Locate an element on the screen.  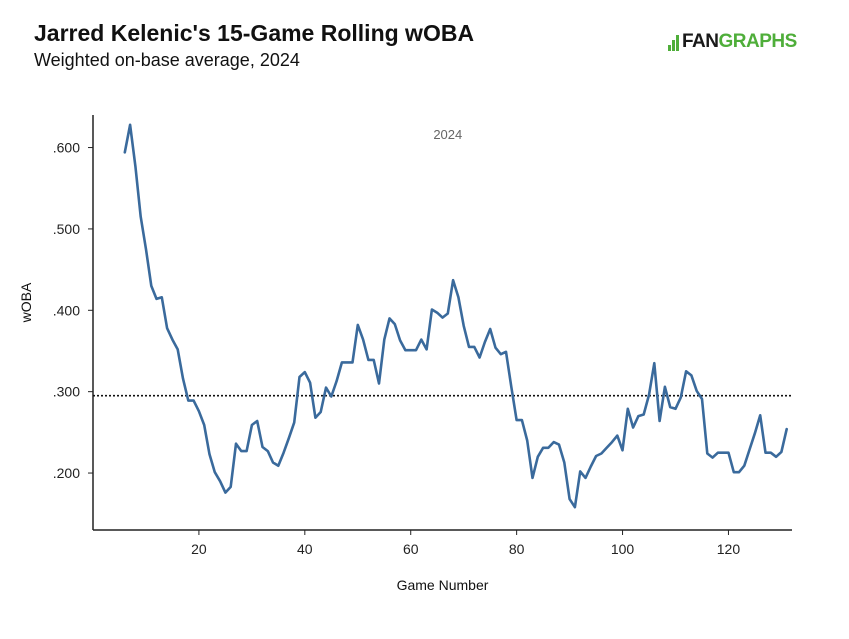
y-tick-label: .200 is located at coordinates (66, 473).